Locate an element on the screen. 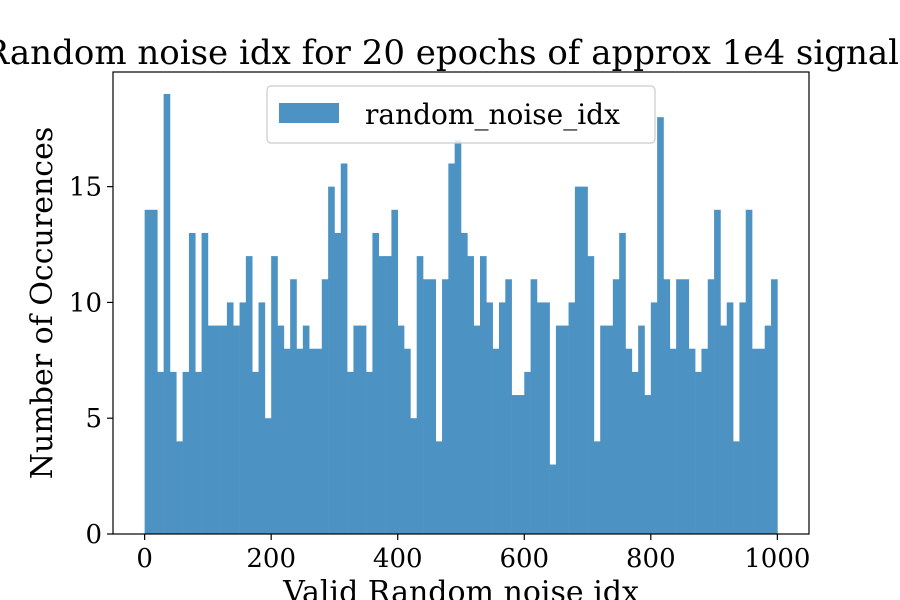 This screenshot has height=600, width=900. x-tick-label: 0 is located at coordinates (144, 559).